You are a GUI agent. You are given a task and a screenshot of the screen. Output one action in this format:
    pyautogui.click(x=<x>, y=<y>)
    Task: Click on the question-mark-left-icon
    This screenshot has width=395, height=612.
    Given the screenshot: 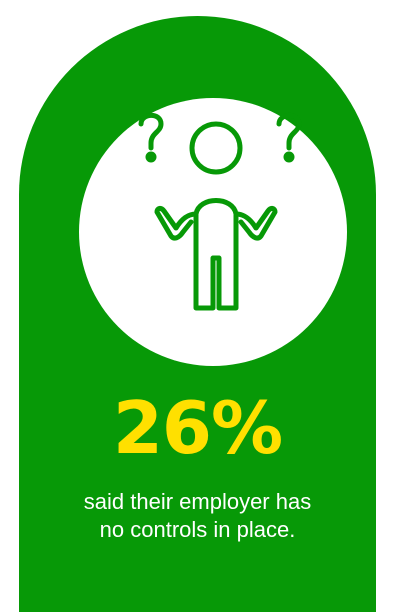 What is the action you would take?
    pyautogui.click(x=151, y=131)
    